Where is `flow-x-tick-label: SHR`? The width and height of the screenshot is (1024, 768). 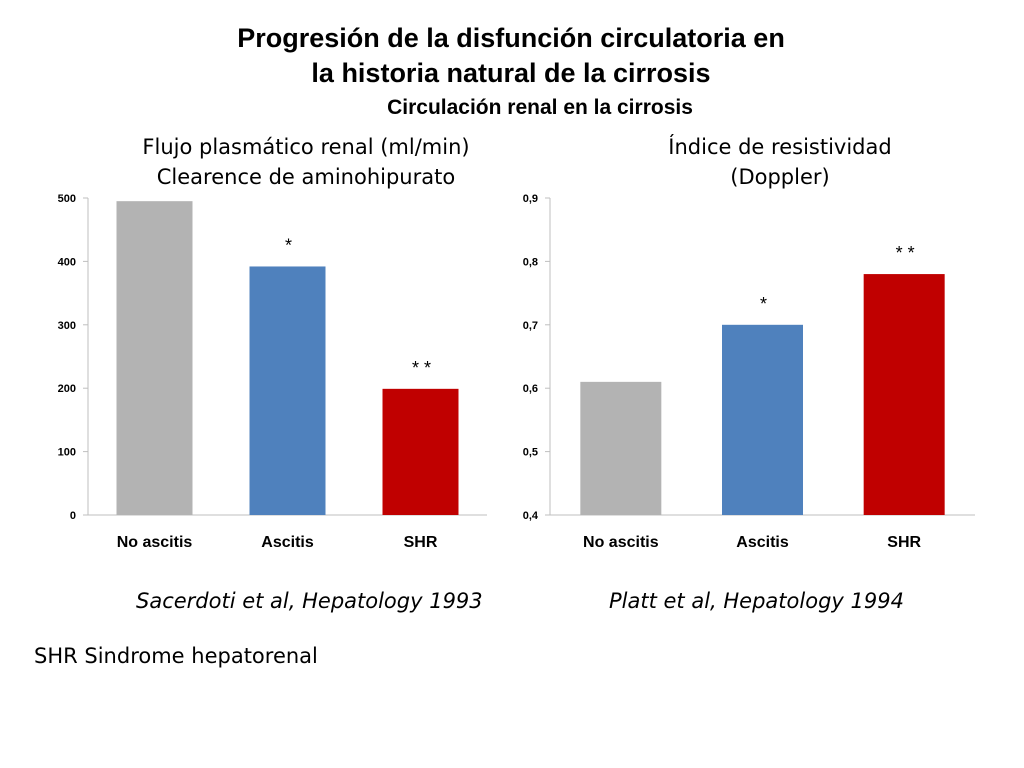
flow-x-tick-label: SHR is located at coordinates (421, 542).